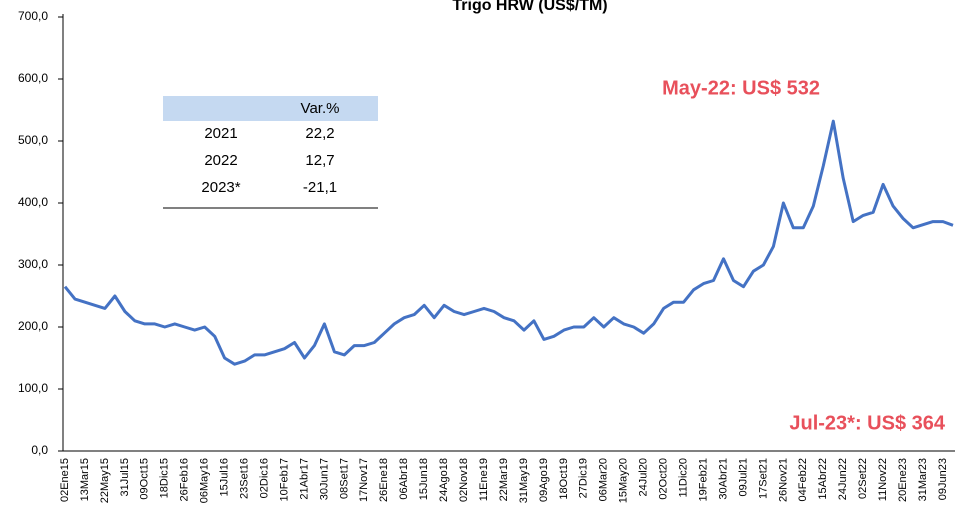 This screenshot has height=521, width=955. Describe the element at coordinates (624, 480) in the screenshot. I see `x-tick-label: 15May20` at that location.